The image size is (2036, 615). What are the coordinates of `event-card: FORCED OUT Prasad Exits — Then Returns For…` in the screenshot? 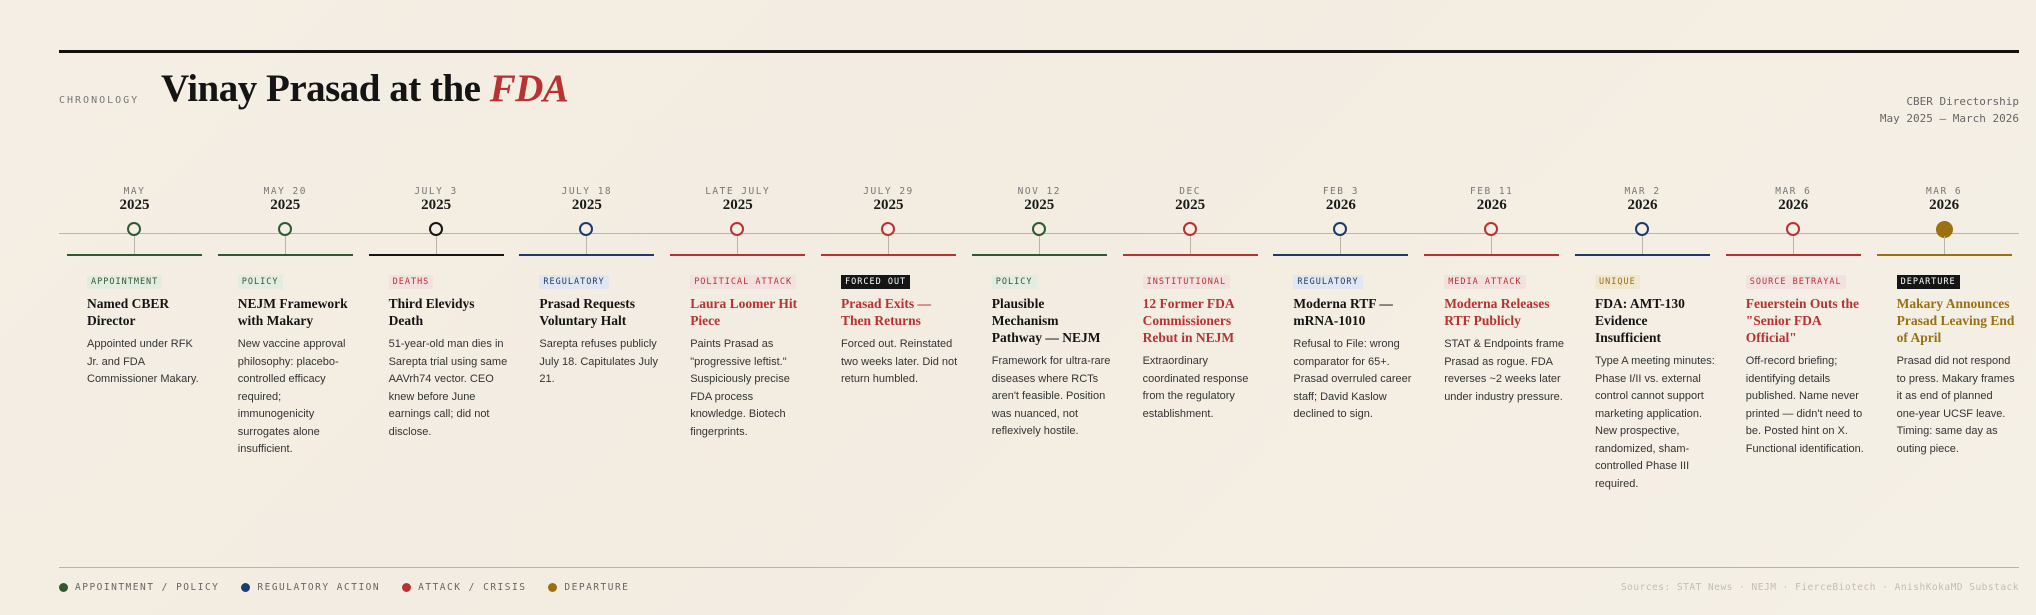 It's located at (901, 330).